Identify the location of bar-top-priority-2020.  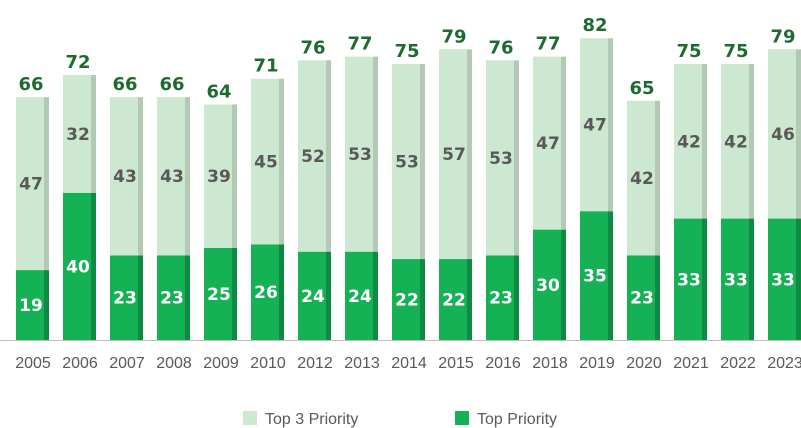
(641, 297).